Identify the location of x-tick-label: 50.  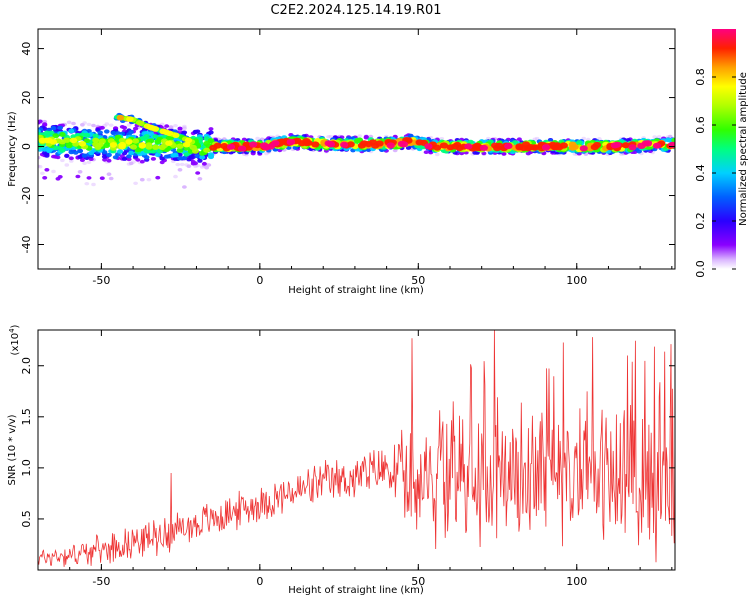
(418, 280).